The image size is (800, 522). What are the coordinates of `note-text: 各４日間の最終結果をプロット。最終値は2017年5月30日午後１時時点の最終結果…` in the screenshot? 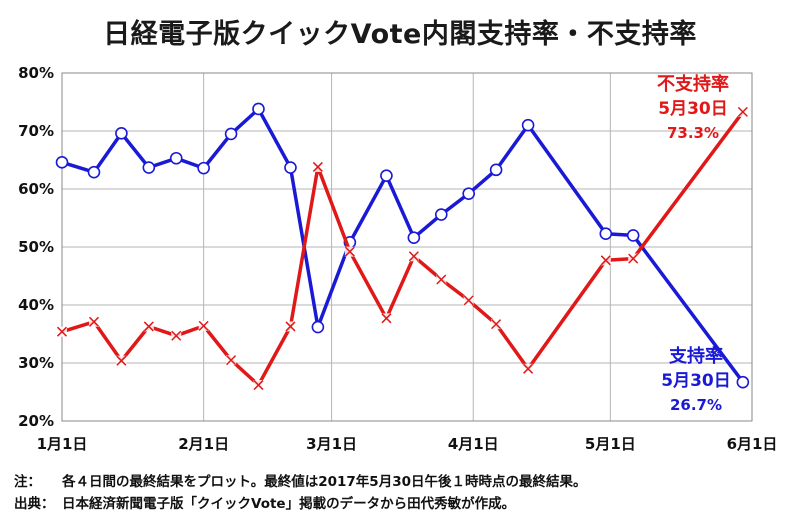 It's located at (324, 482).